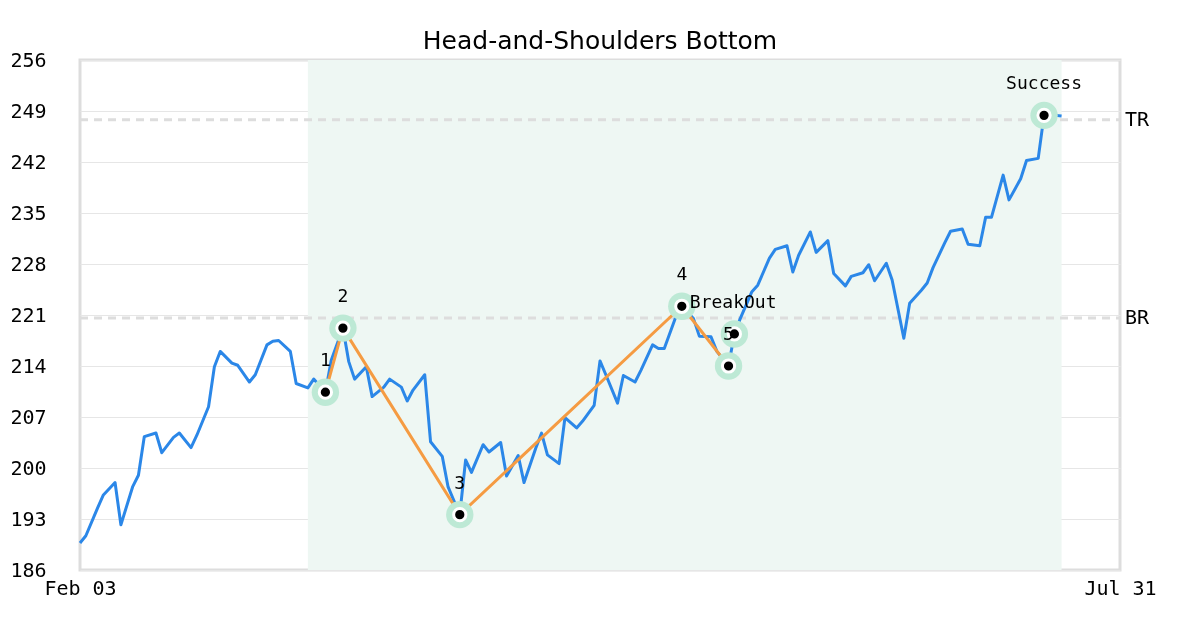 The height and width of the screenshot is (630, 1200). I want to click on annotation: 2, so click(343, 296).